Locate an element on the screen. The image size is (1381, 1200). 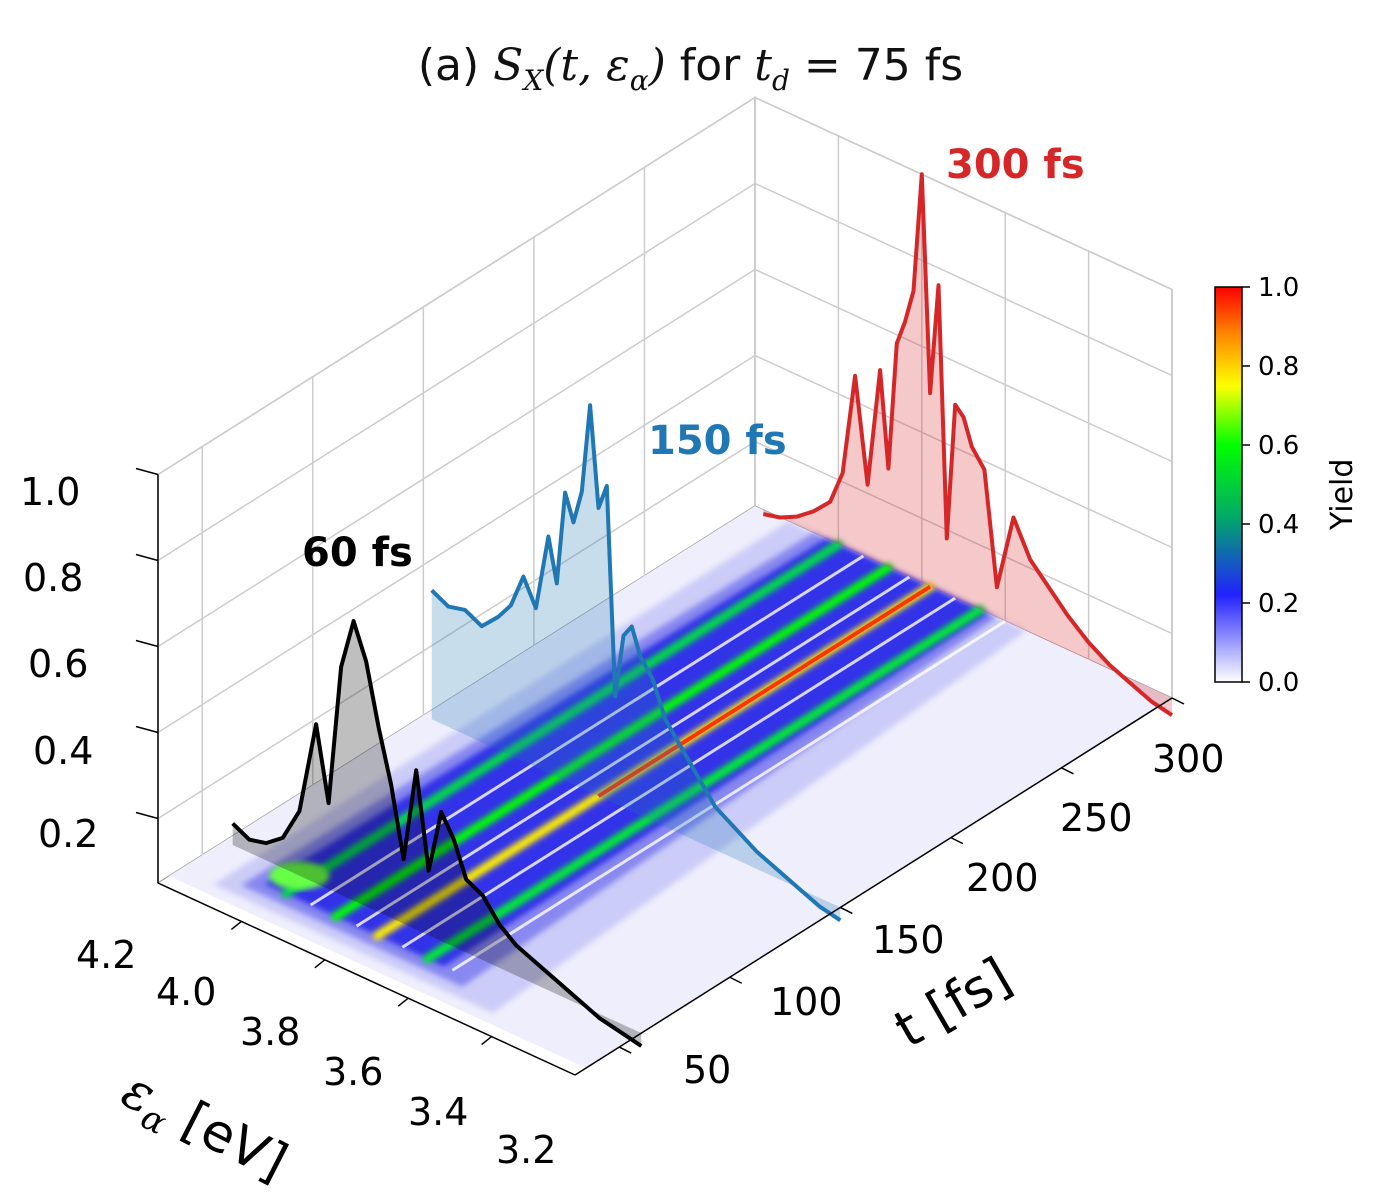
z-tick-label: 0.6 is located at coordinates (58, 664).